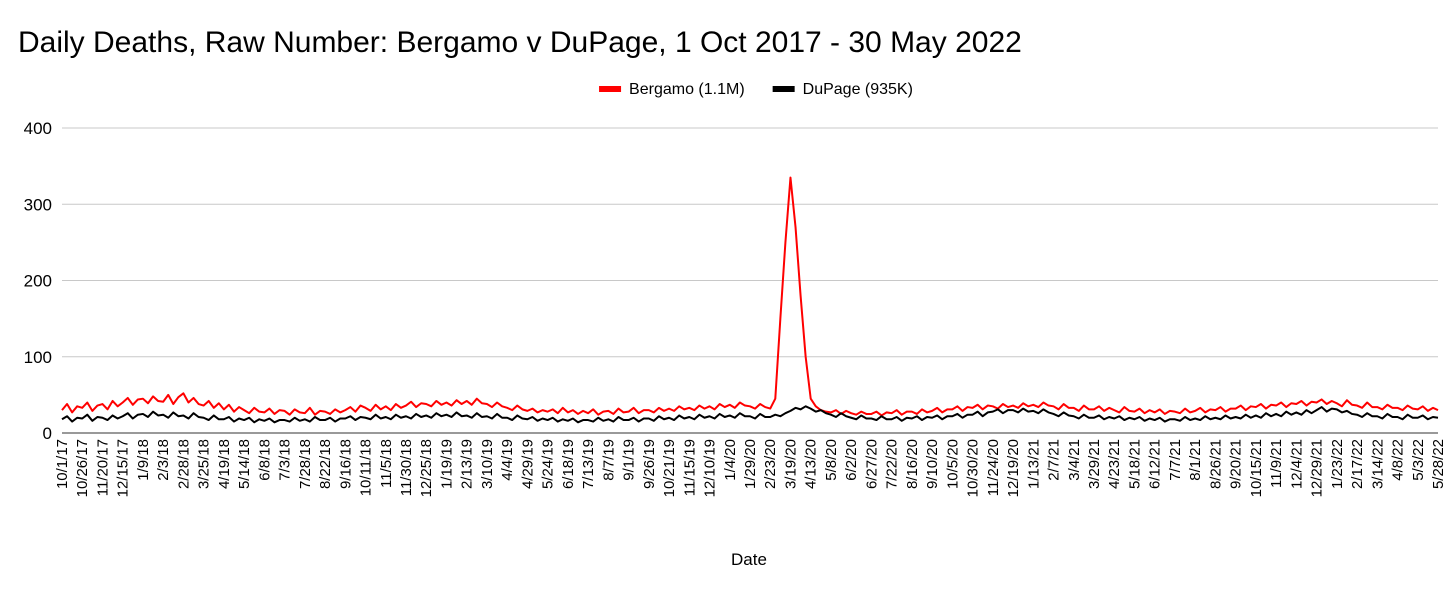 Image resolution: width=1456 pixels, height=589 pixels. What do you see at coordinates (1175, 460) in the screenshot?
I see `x-tick-label: 7/7/21` at bounding box center [1175, 460].